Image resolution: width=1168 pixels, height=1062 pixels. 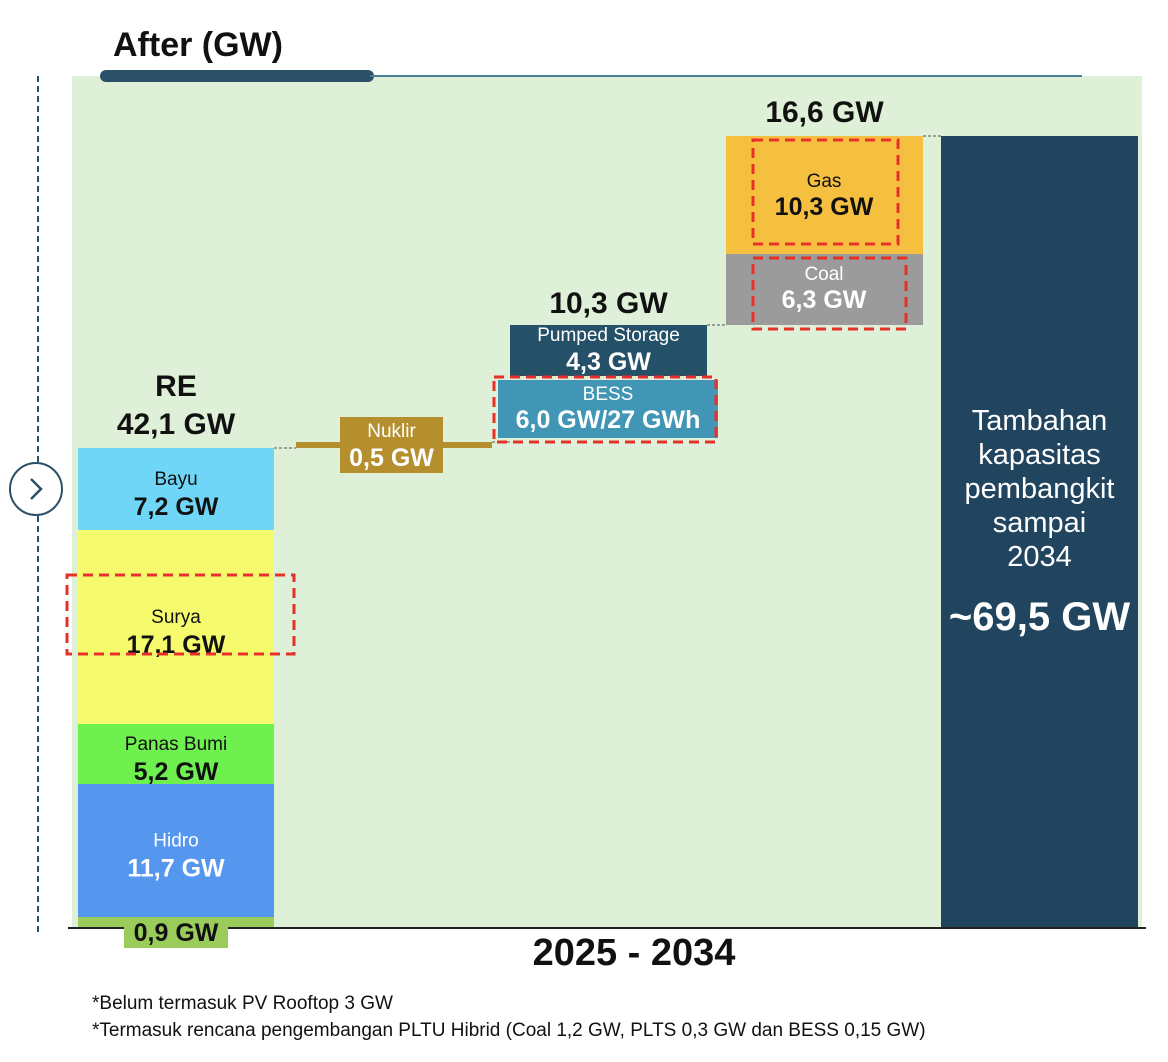 What do you see at coordinates (608, 303) in the screenshot?
I see `storage-total-label: 10,3 GW` at bounding box center [608, 303].